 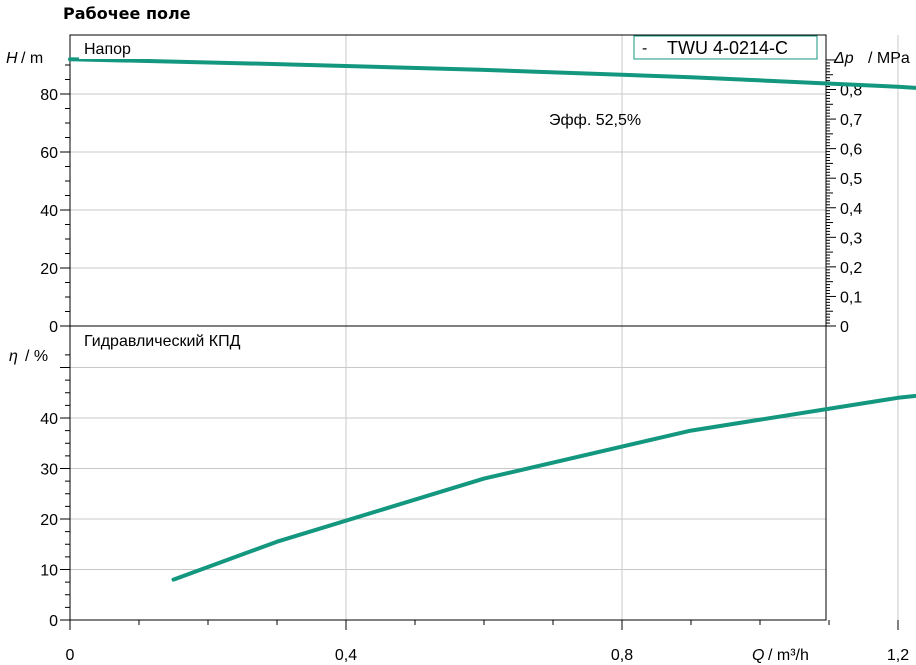 I want to click on eff-tick-label: 40, so click(x=49, y=419).